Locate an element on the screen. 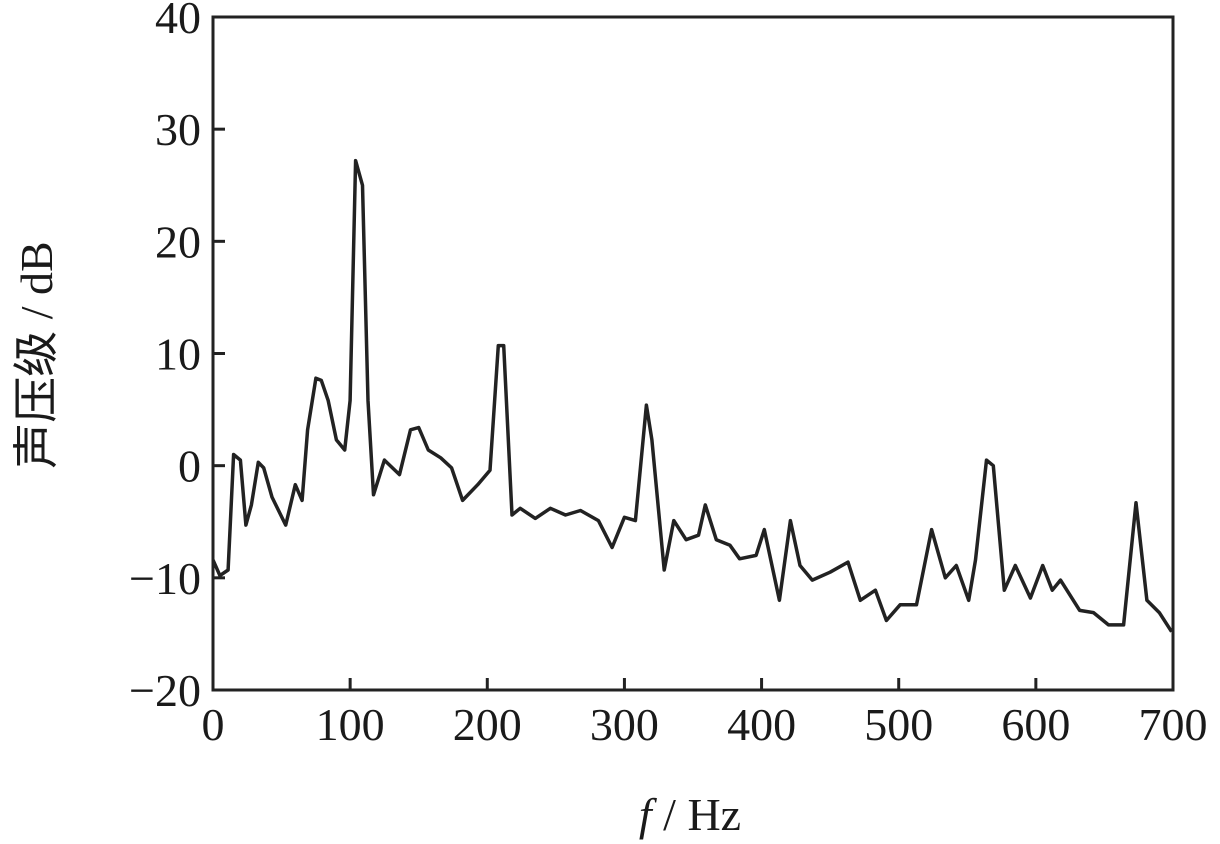 The image size is (1220, 844). y-tick-label: −20 is located at coordinates (165, 690).